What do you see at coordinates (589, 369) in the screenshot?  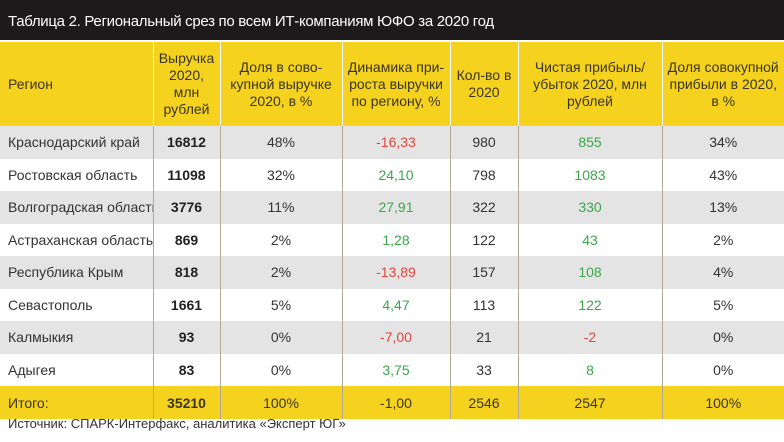 I see `cell-net-profit: 8` at bounding box center [589, 369].